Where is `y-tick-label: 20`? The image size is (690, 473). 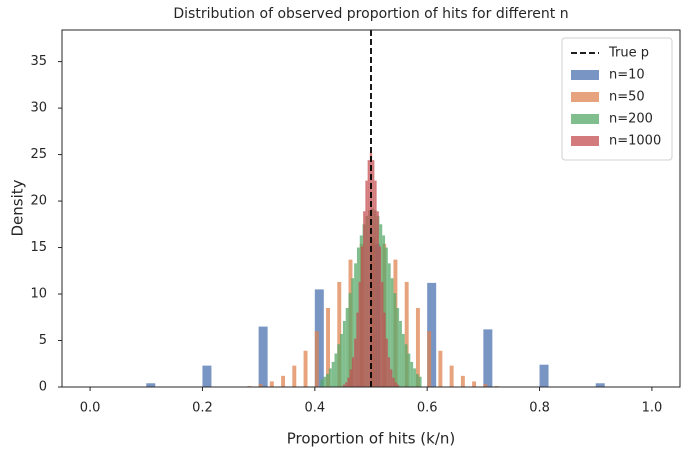 y-tick-label: 20 is located at coordinates (38, 201).